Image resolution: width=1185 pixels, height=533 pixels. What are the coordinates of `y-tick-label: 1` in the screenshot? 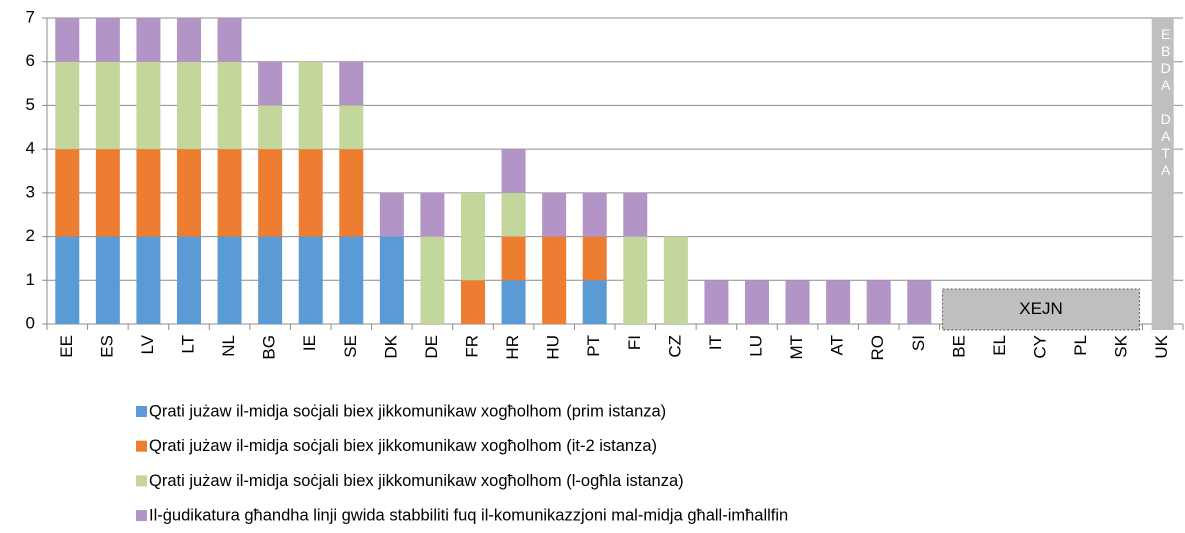 It's located at (30, 279).